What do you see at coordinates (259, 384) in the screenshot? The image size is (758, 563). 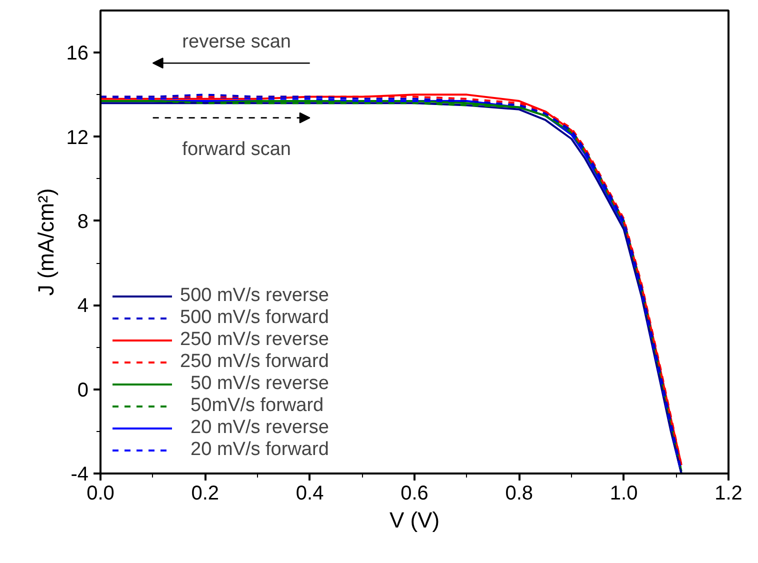 I see `legend-label: 50 mV/s reverse` at bounding box center [259, 384].